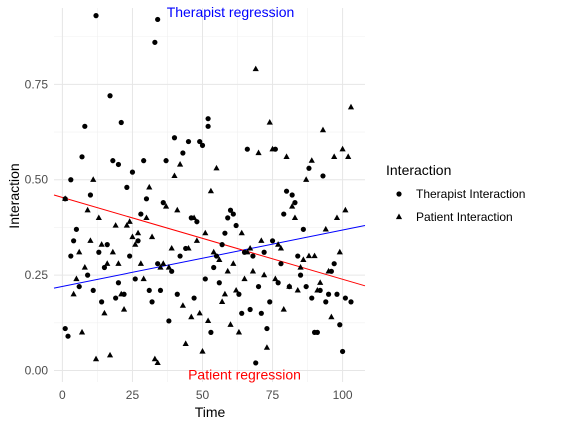 The image size is (574, 426). Describe the element at coordinates (37, 227) in the screenshot. I see `y-axis-ticks: 0.00 0.25 0.50 0.75` at that location.